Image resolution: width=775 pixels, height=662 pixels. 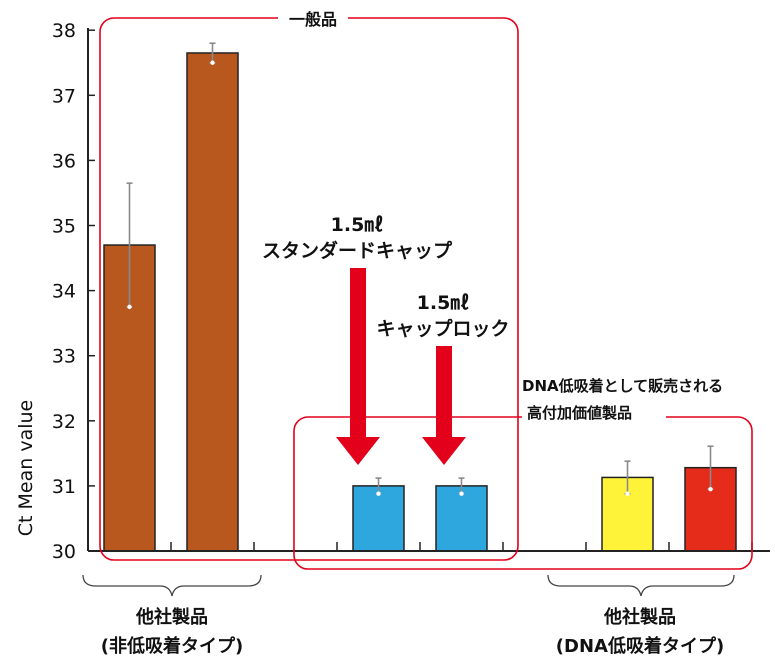 What do you see at coordinates (622, 386) in the screenshot?
I see `low-adsorption-label-line1: DNA低吸着として販売される` at bounding box center [622, 386].